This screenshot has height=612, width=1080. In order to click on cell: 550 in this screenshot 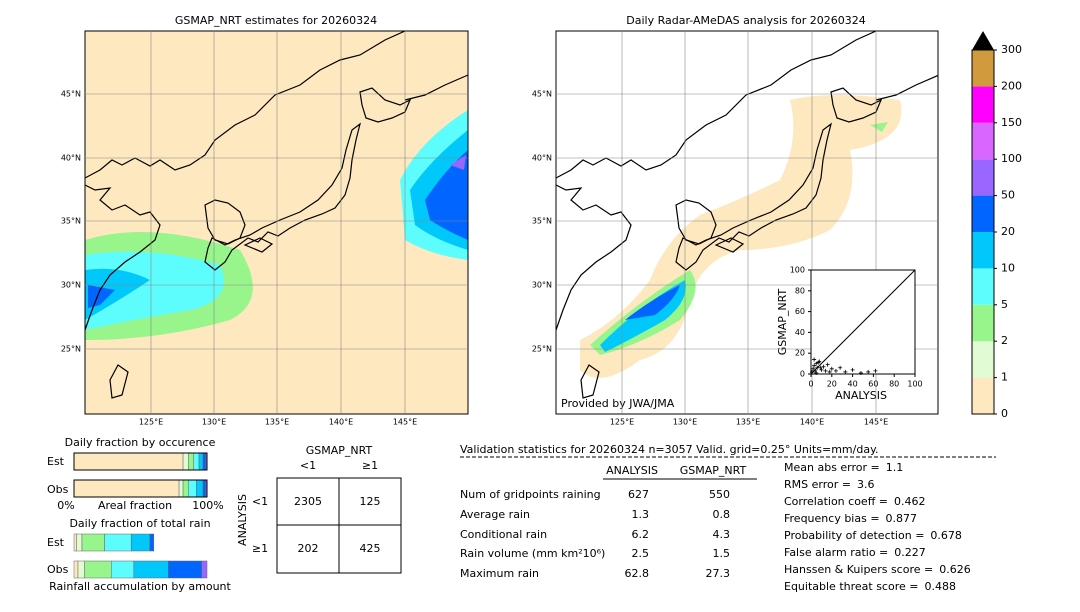, I will do `click(719, 494)`.